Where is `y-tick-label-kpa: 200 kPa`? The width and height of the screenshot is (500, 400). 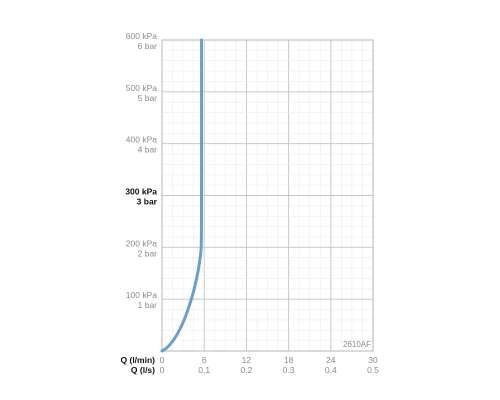 y-tick-label-kpa: 200 kPa is located at coordinates (141, 243).